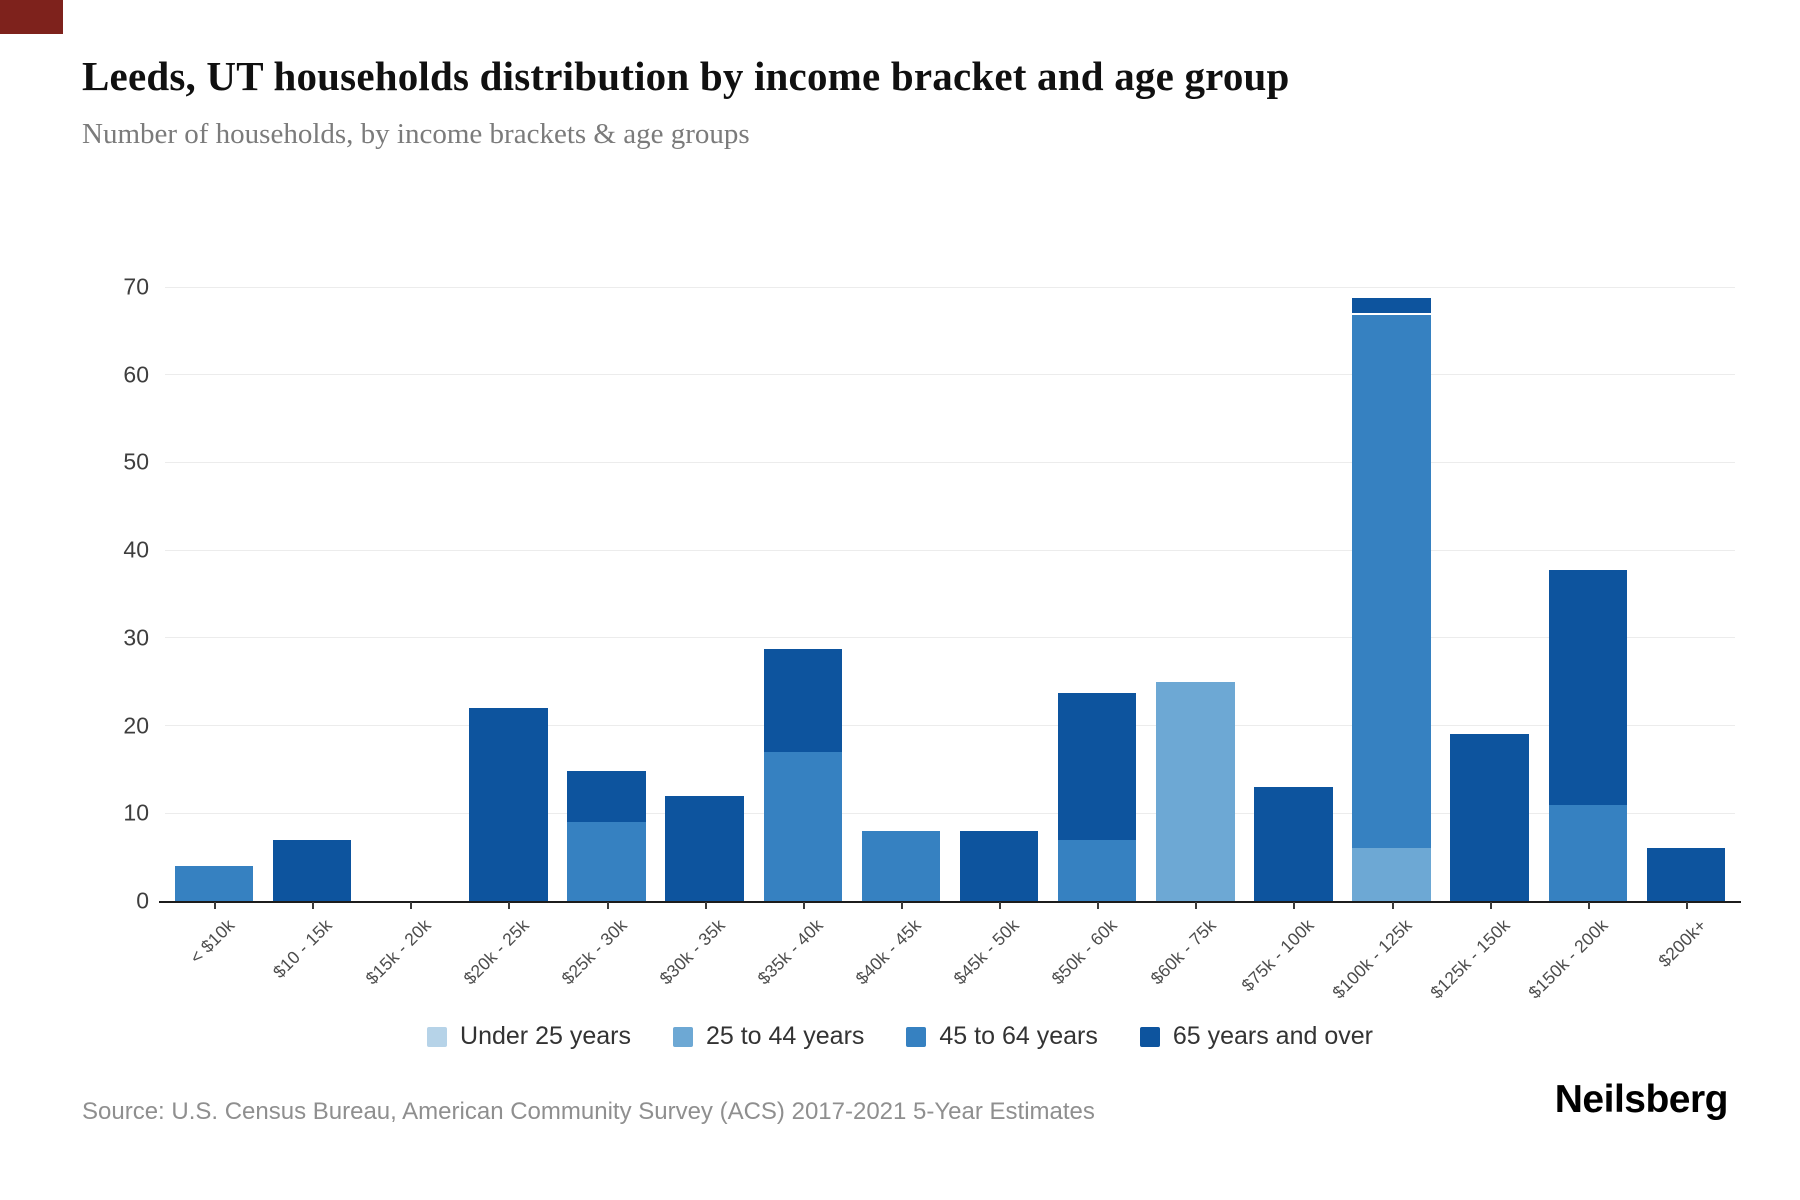 Image resolution: width=1800 pixels, height=1200 pixels. Describe the element at coordinates (312, 634) in the screenshot. I see `bar-slot-2: $10 - 15k` at that location.